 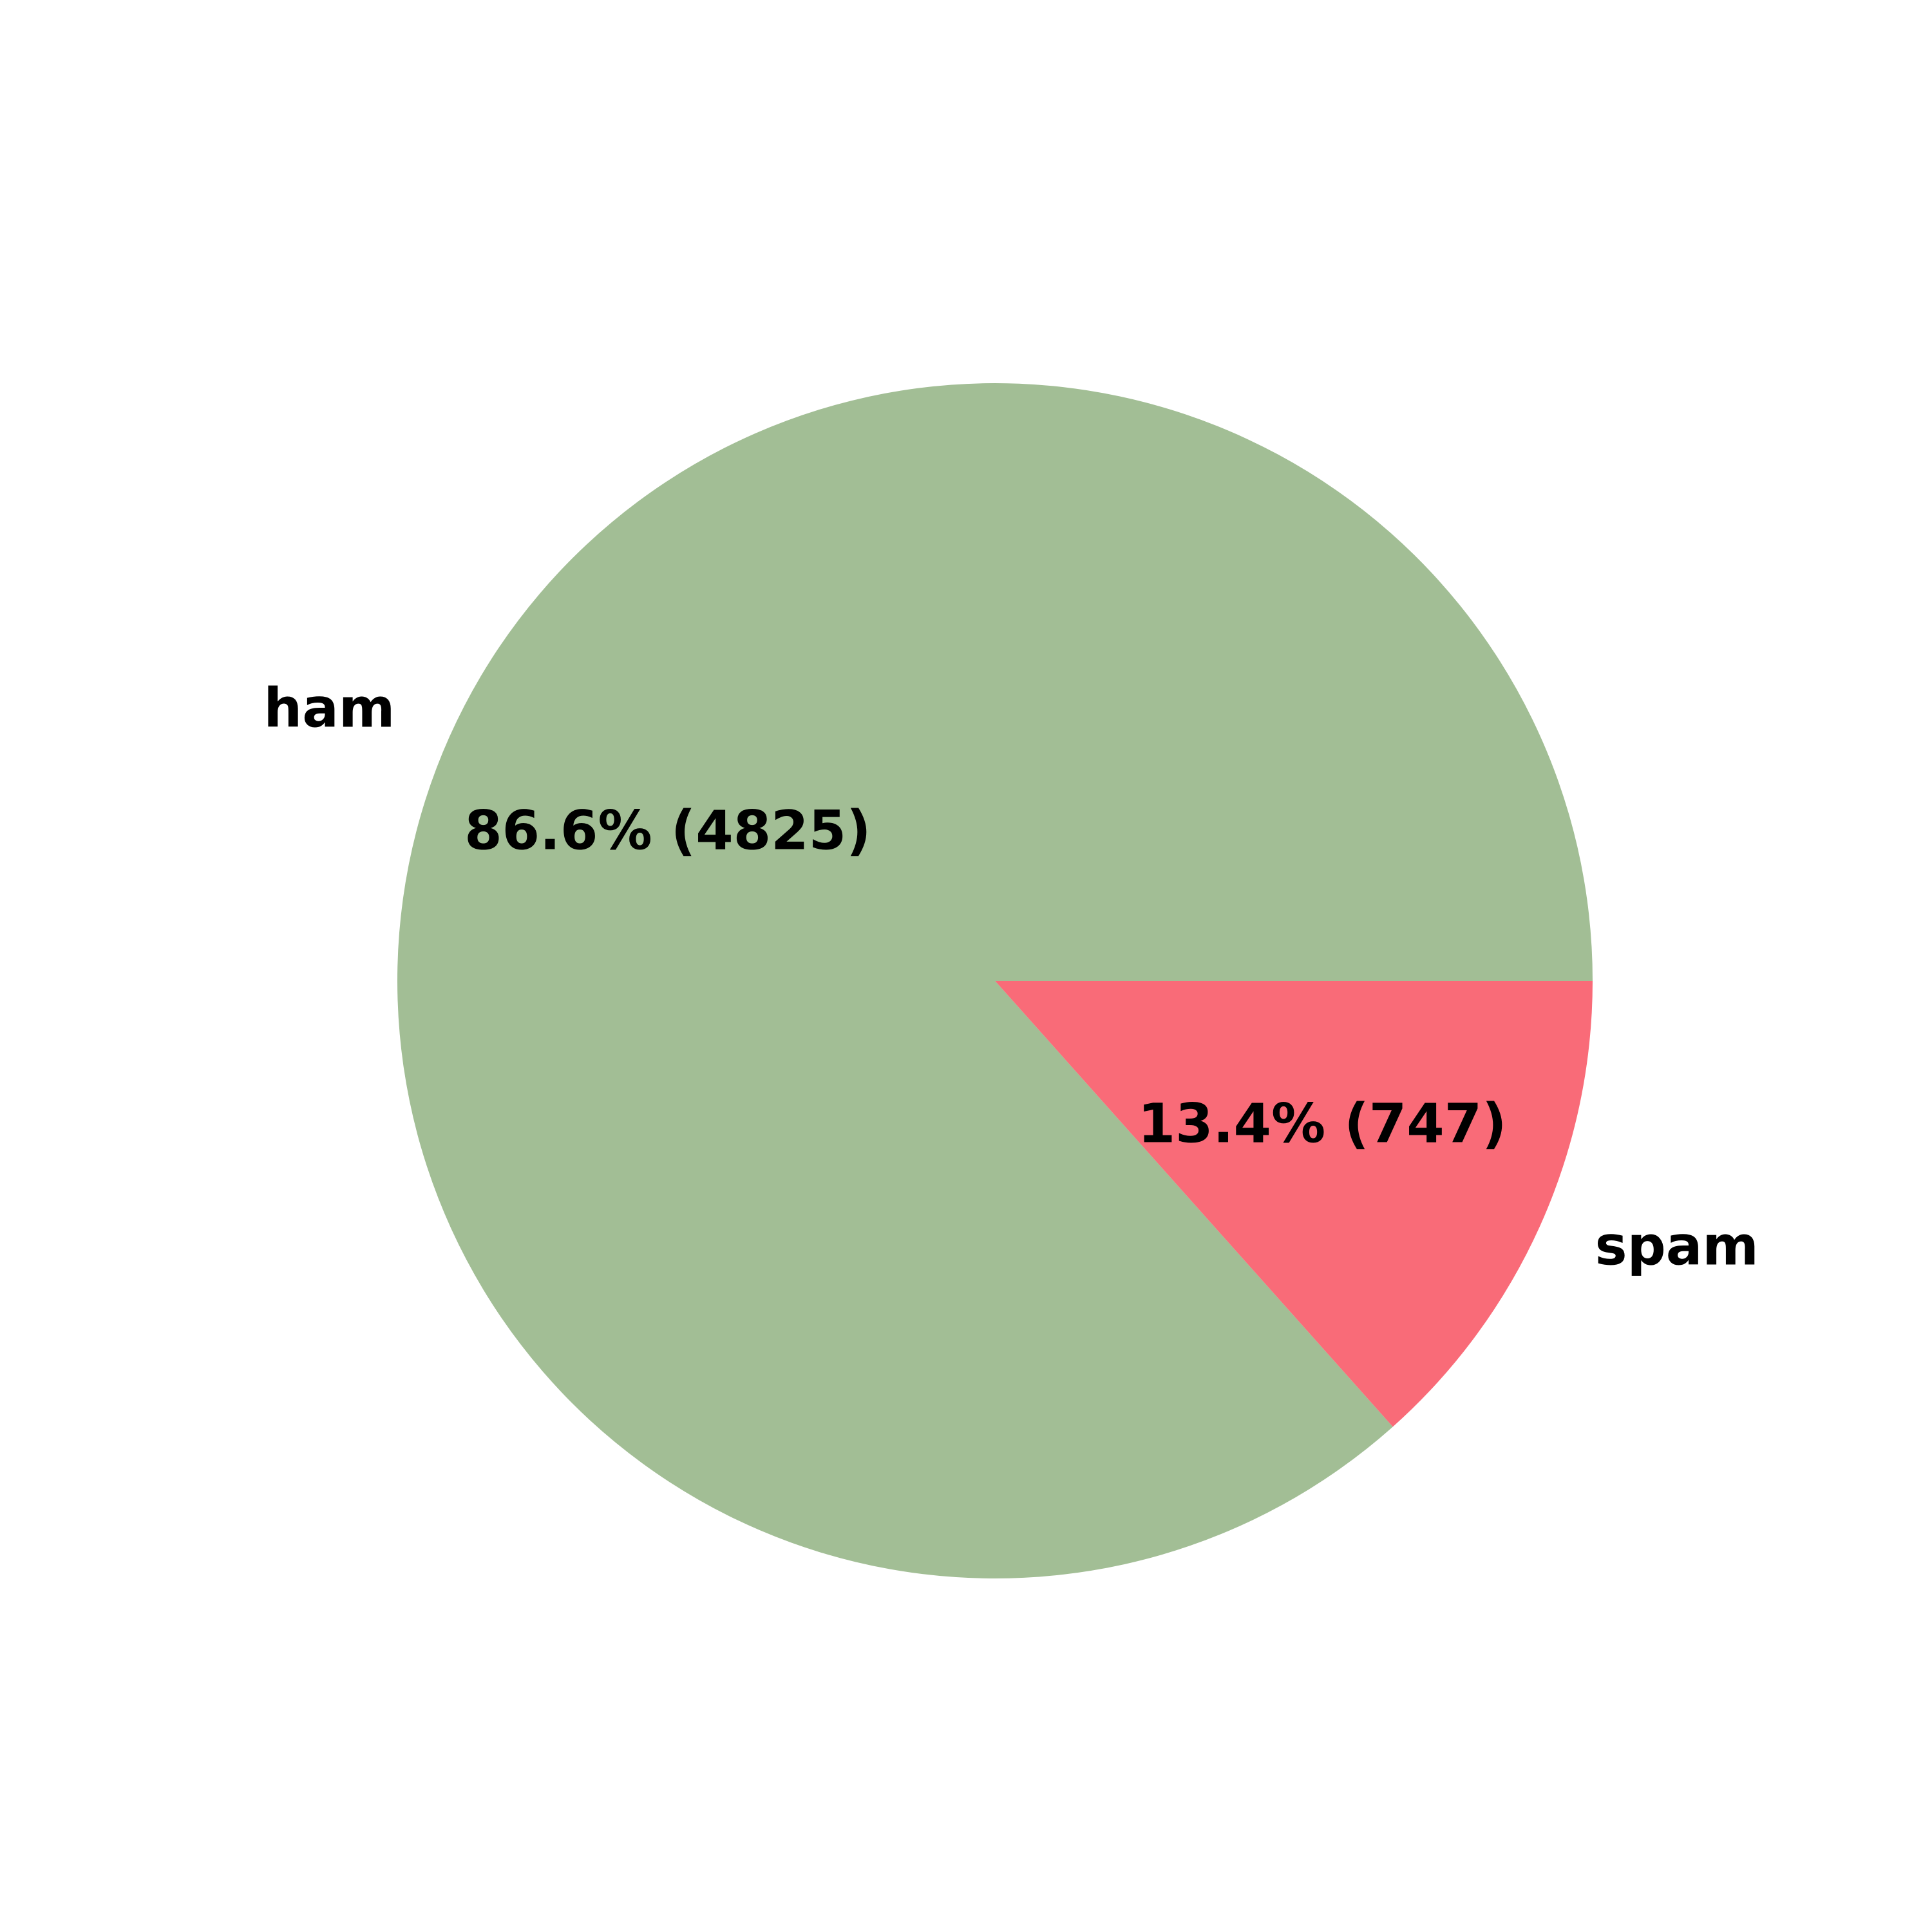 What do you see at coordinates (329, 709) in the screenshot?
I see `slice-label-ham: ham` at bounding box center [329, 709].